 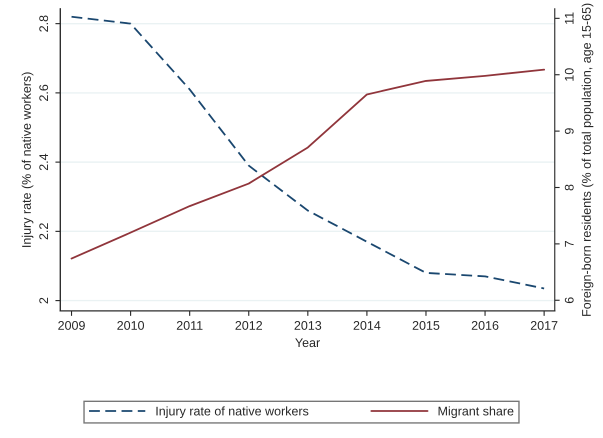 I want to click on y2-tick-label: 8, so click(x=569, y=187).